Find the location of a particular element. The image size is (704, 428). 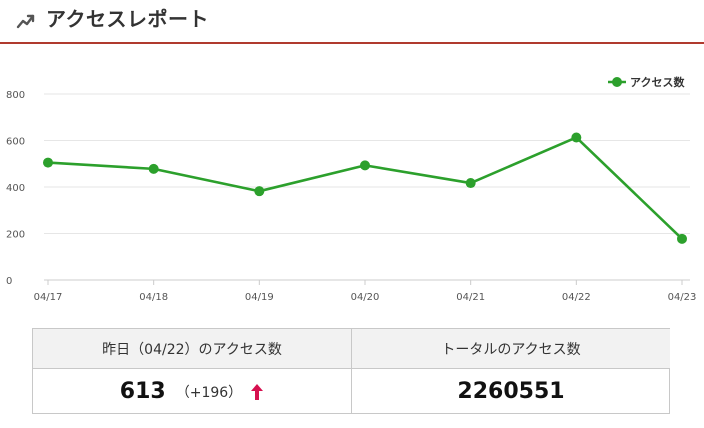

x-tick-label: 04/22 is located at coordinates (576, 297).